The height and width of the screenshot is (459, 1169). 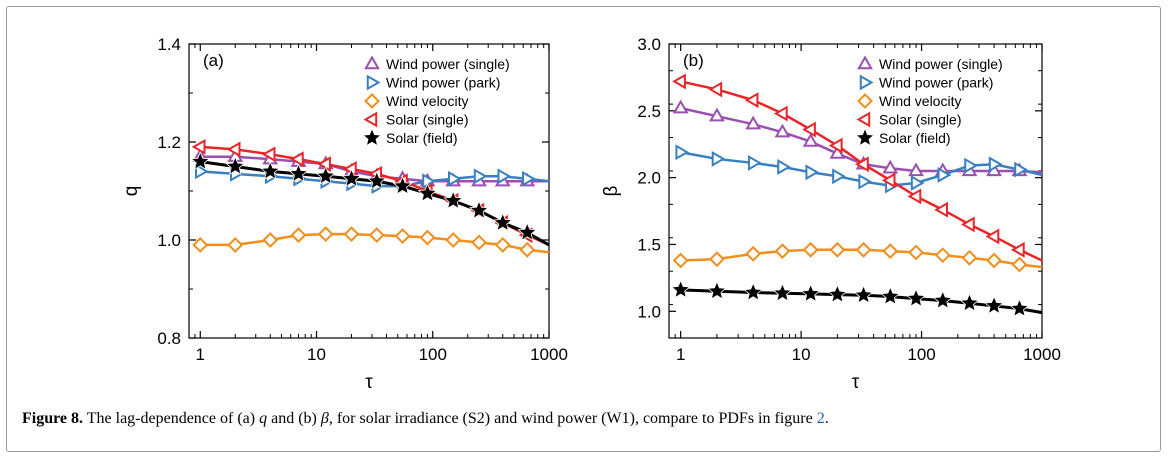 I want to click on panel-b-xtick-label: 1, so click(x=680, y=354).